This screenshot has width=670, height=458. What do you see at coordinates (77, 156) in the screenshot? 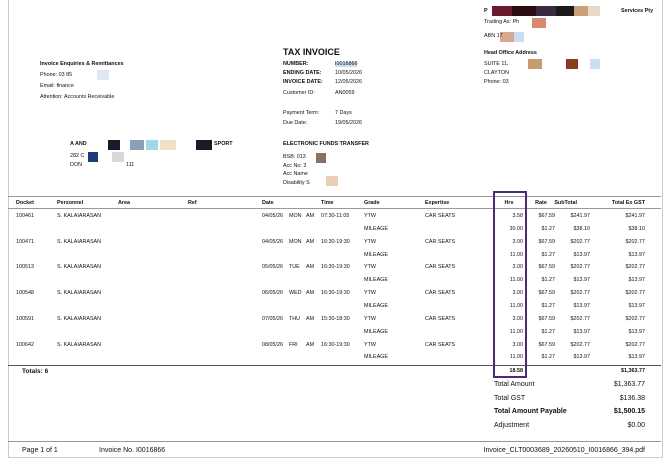
I see `customer-address: 282 C` at bounding box center [77, 156].